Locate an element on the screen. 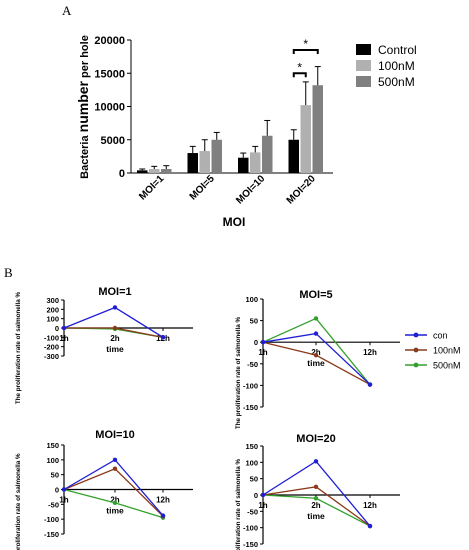 The image size is (469, 550). bar-500nm-moi=5 is located at coordinates (216, 156).